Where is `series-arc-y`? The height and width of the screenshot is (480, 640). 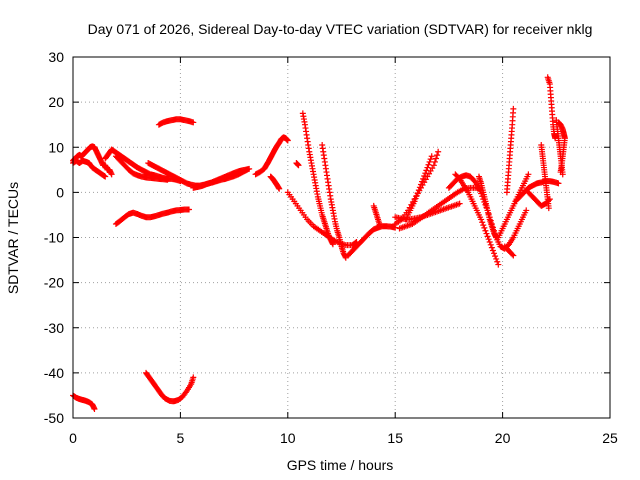
series-arc-y is located at coordinates (487, 207).